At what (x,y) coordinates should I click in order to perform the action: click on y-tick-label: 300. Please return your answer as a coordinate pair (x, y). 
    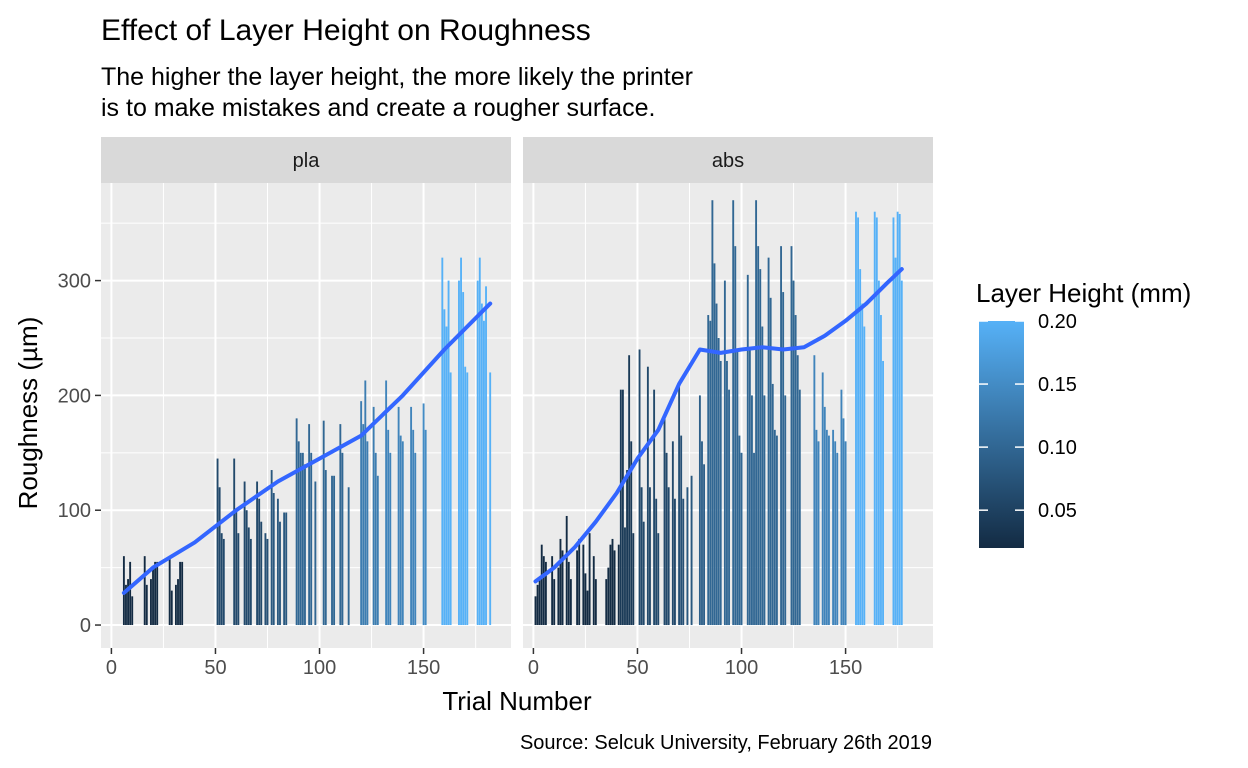
    Looking at the image, I should click on (74, 282).